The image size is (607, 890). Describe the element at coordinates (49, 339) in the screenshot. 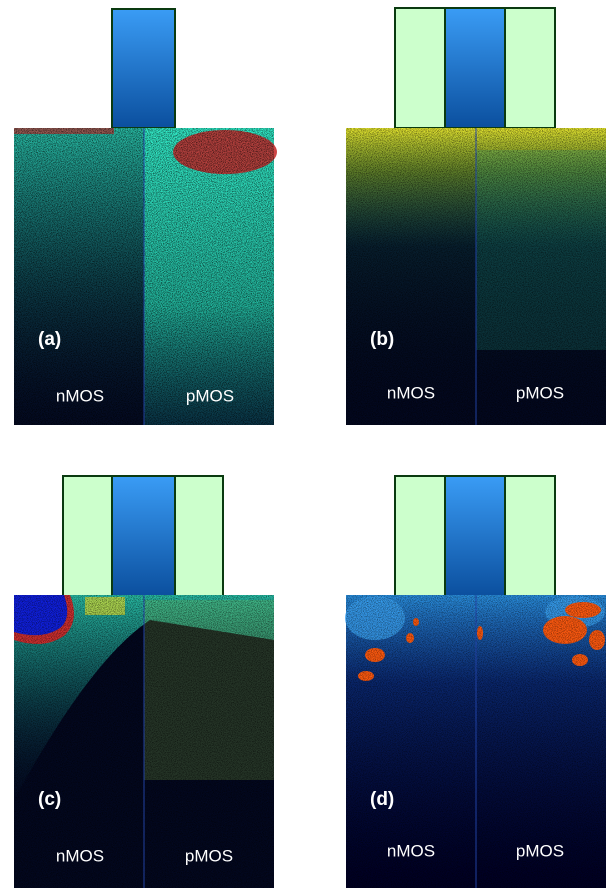

I see `panel-label: (a)` at that location.